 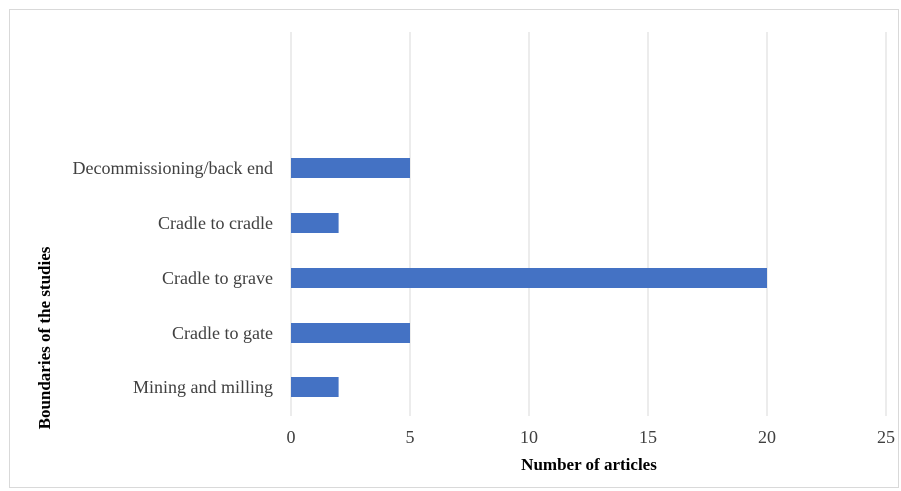 What do you see at coordinates (215, 223) in the screenshot?
I see `category-label: Cradle to cradle` at bounding box center [215, 223].